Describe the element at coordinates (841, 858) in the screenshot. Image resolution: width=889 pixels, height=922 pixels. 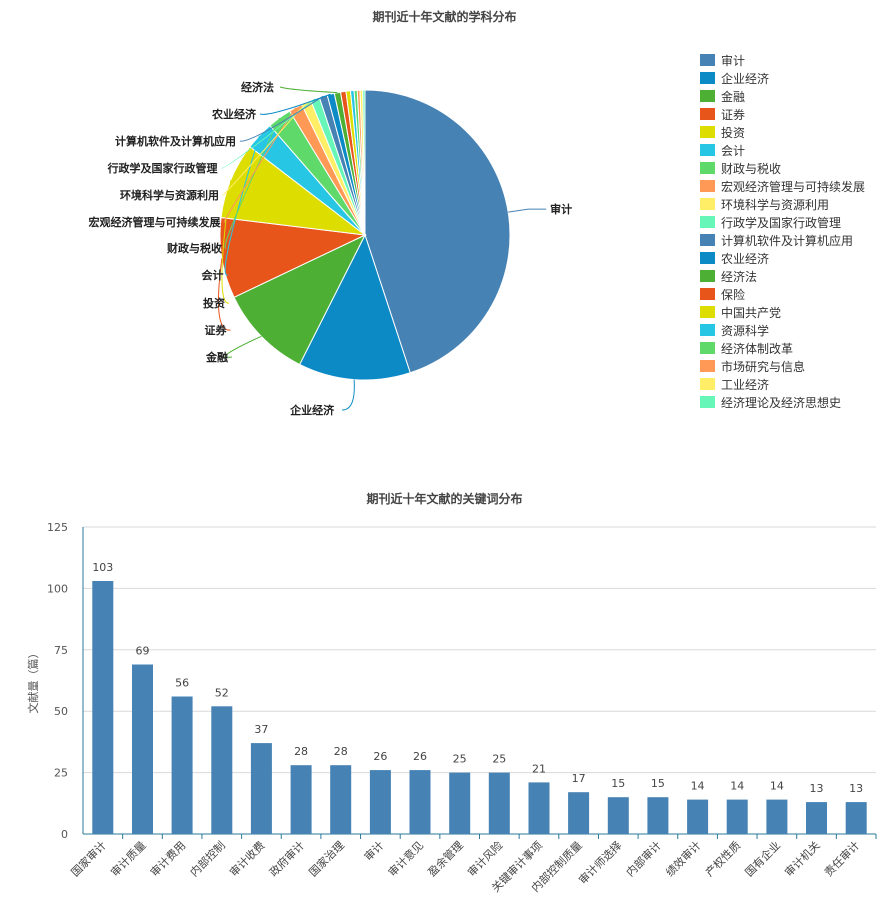
I see `x-tick-label: 责任审计` at that location.